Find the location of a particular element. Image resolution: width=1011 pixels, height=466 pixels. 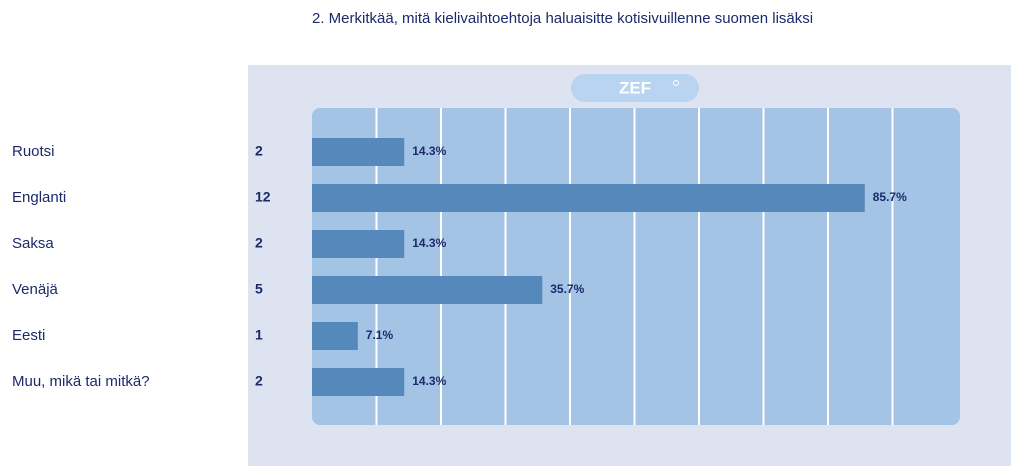

category-label: Eesti is located at coordinates (28, 335).